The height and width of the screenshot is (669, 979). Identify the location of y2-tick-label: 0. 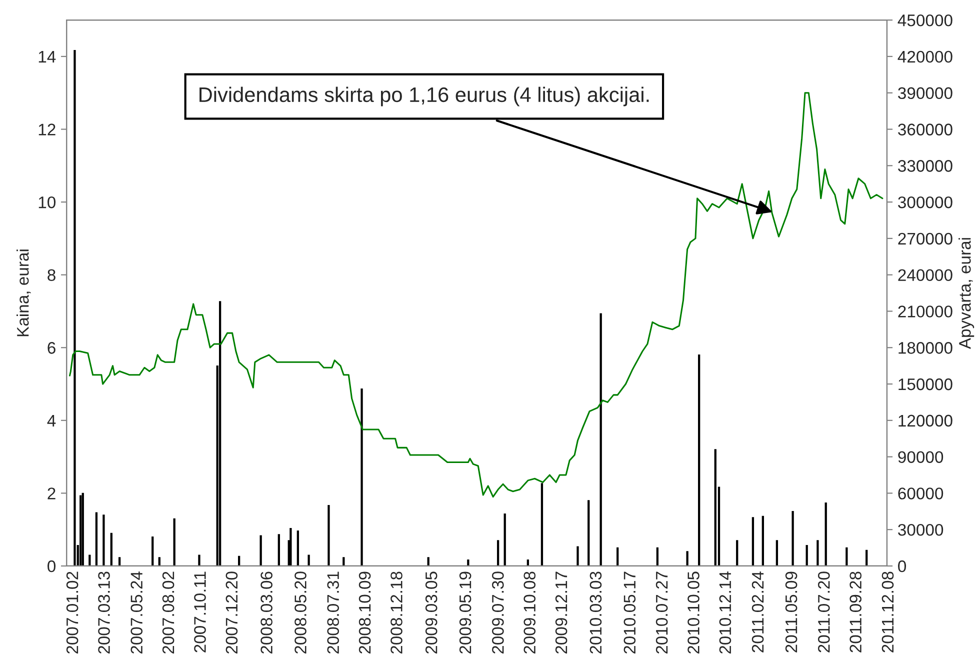
(902, 566).